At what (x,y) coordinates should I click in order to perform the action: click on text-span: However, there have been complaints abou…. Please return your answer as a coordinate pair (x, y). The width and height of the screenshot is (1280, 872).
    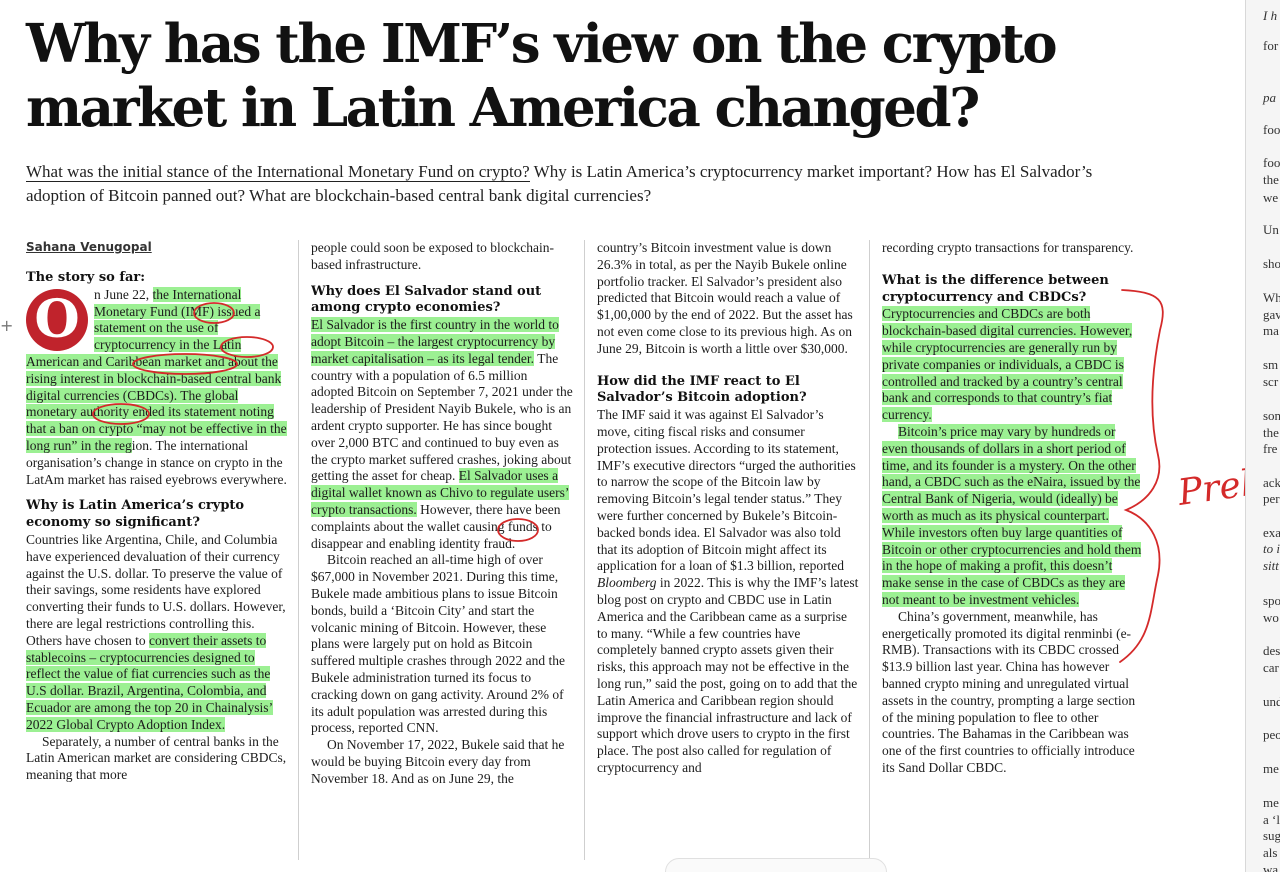
    Looking at the image, I should click on (436, 526).